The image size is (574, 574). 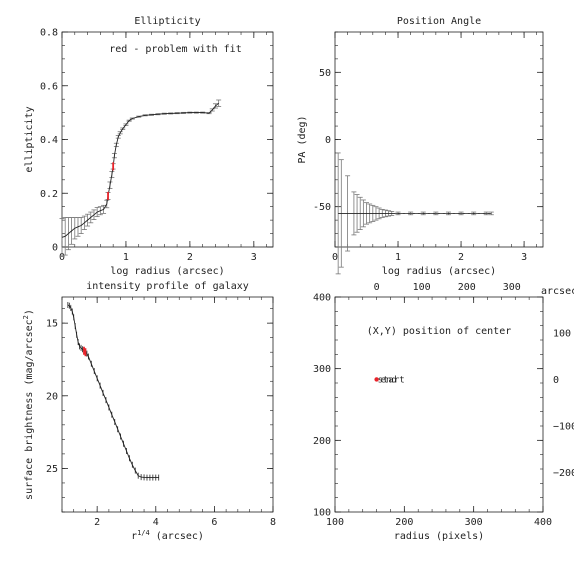 I want to click on right-tick-label: −200, so click(x=563, y=473).